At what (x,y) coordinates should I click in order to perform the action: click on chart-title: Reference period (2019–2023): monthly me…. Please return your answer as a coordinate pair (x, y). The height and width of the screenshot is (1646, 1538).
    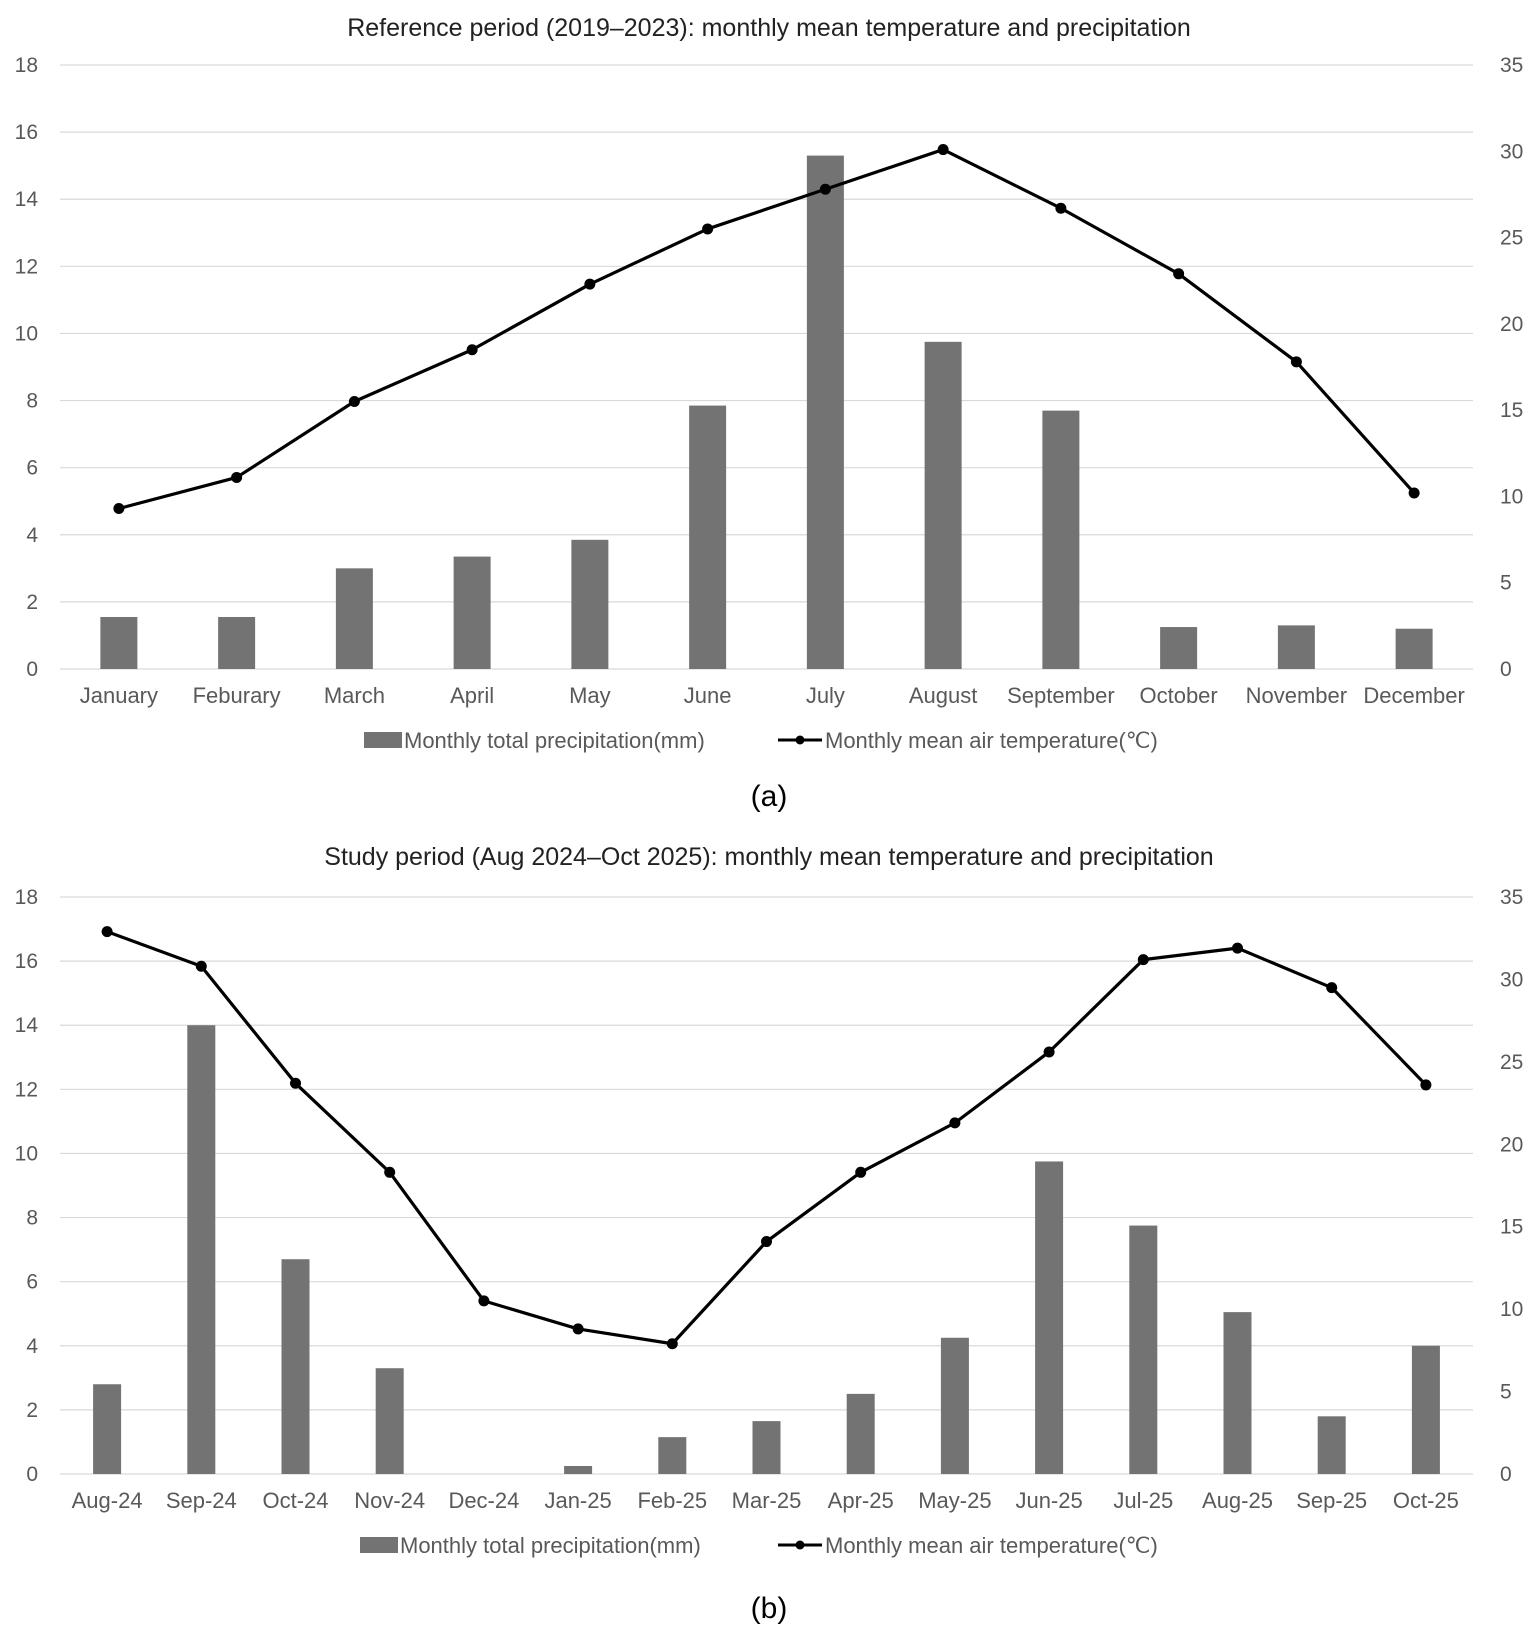
    Looking at the image, I should click on (769, 28).